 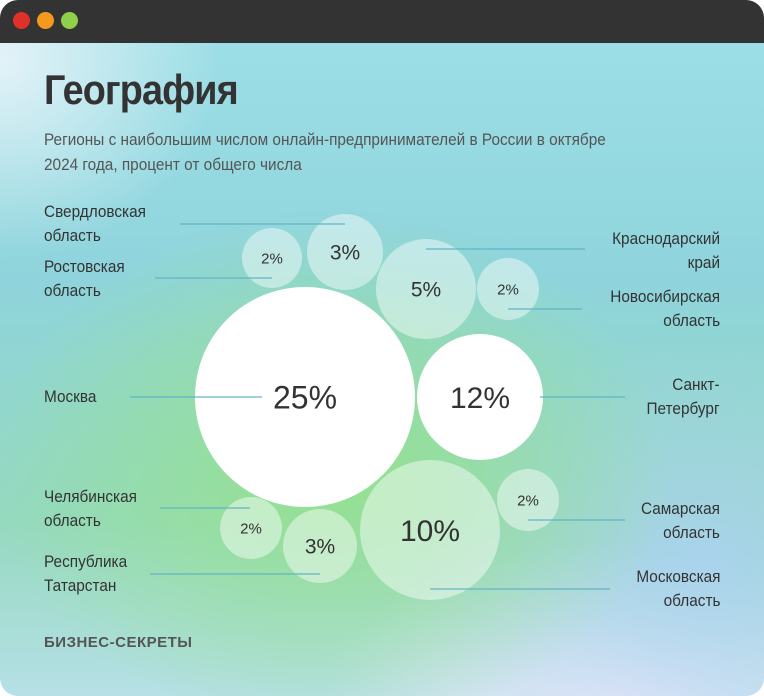 I want to click on region-label: Санкт- Петербург, so click(x=683, y=397).